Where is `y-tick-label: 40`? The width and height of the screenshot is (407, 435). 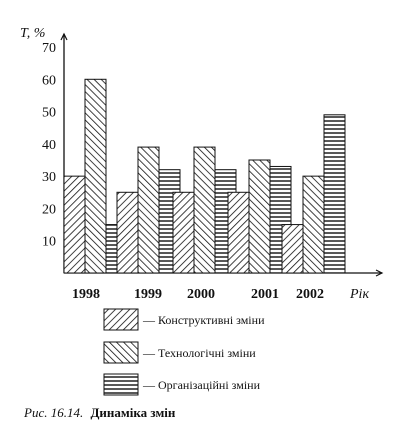
y-tick-label: 40 is located at coordinates (49, 145).